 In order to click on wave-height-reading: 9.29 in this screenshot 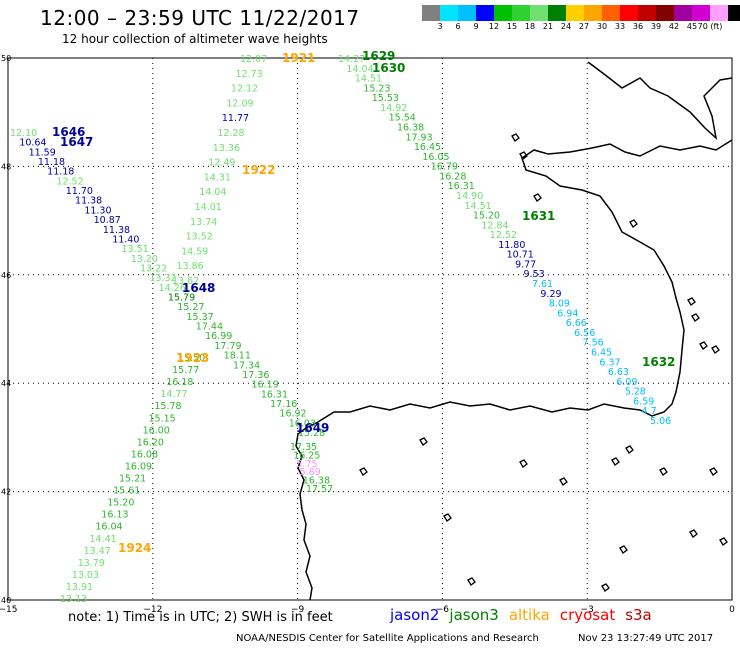, I will do `click(550, 294)`.